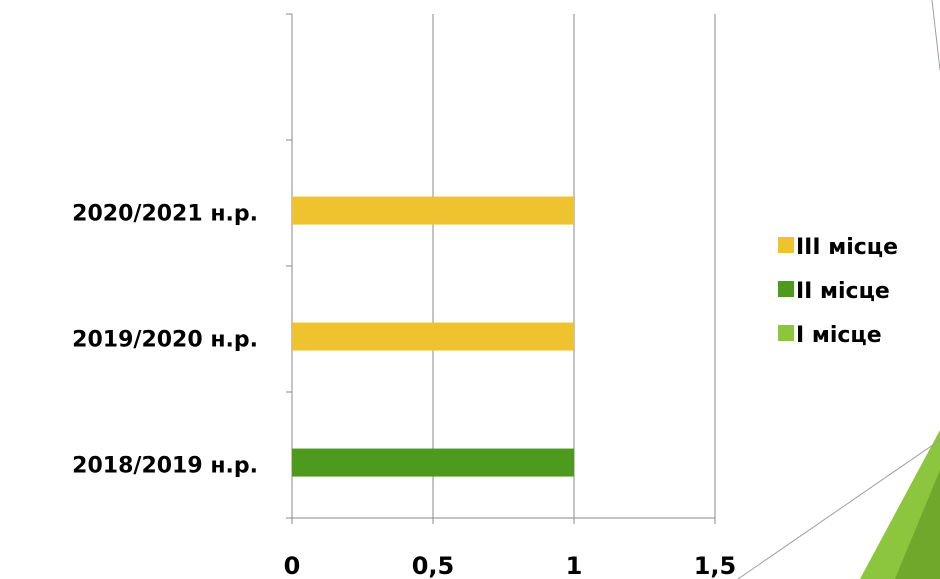 This screenshot has width=940, height=579. Describe the element at coordinates (574, 565) in the screenshot. I see `x-tick-label: 1` at that location.